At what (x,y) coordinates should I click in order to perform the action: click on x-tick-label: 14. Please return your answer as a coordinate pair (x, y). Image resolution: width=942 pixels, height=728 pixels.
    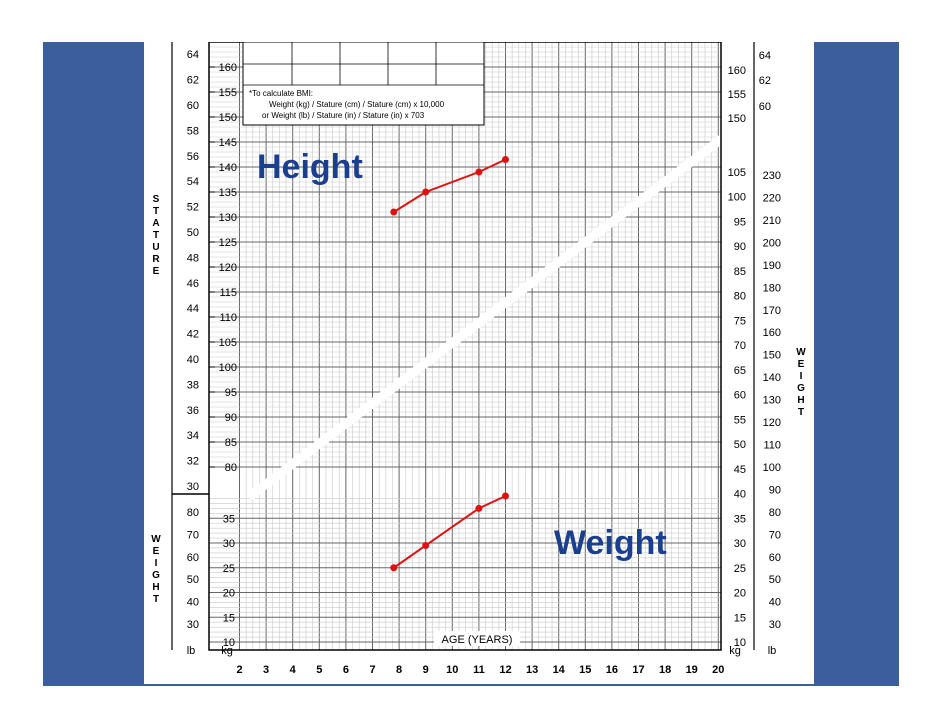
    Looking at the image, I should click on (559, 670).